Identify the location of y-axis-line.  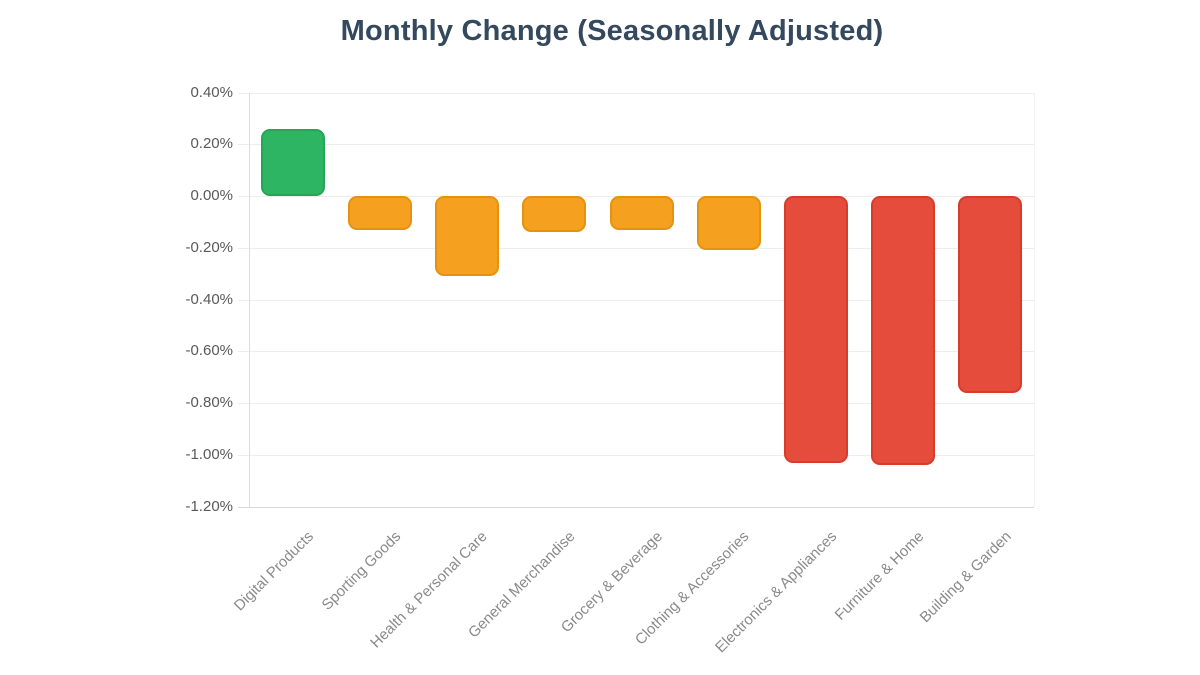
(249, 299).